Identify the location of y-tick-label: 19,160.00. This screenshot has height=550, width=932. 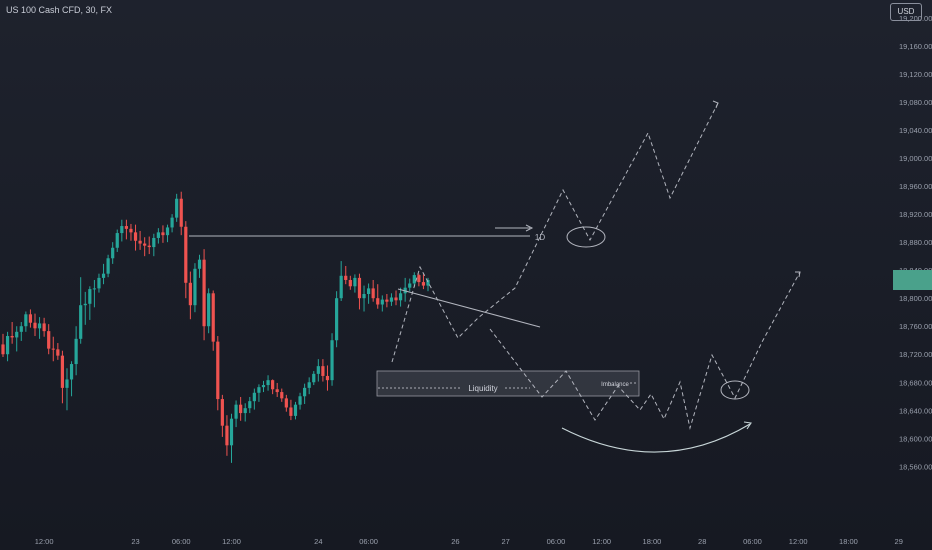
(915, 46).